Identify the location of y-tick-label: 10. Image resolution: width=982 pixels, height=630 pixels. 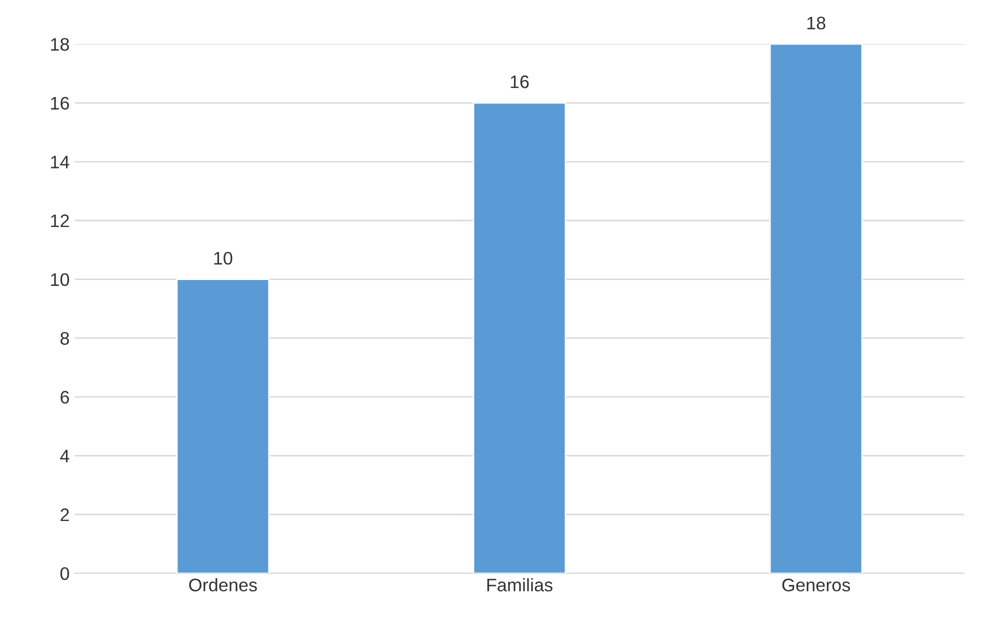
(60, 279).